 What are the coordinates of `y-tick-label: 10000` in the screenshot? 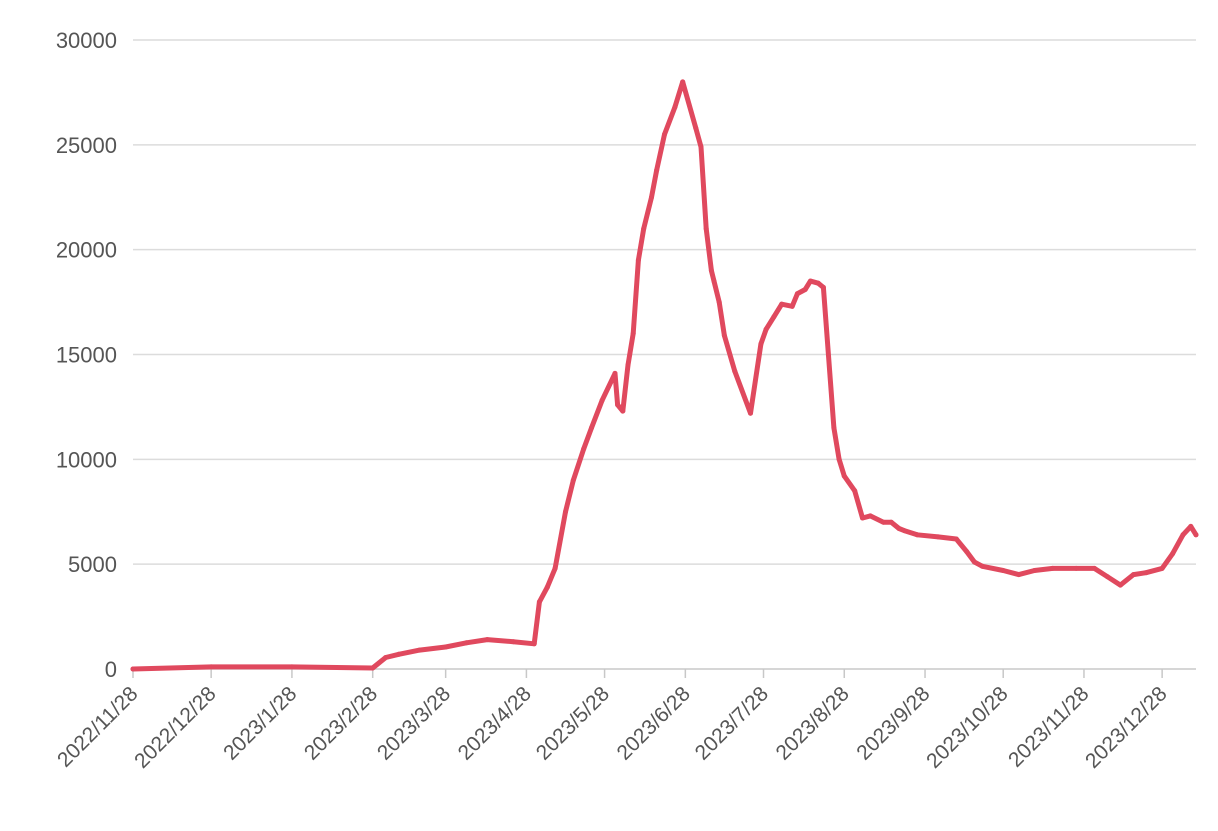 It's located at (86, 459).